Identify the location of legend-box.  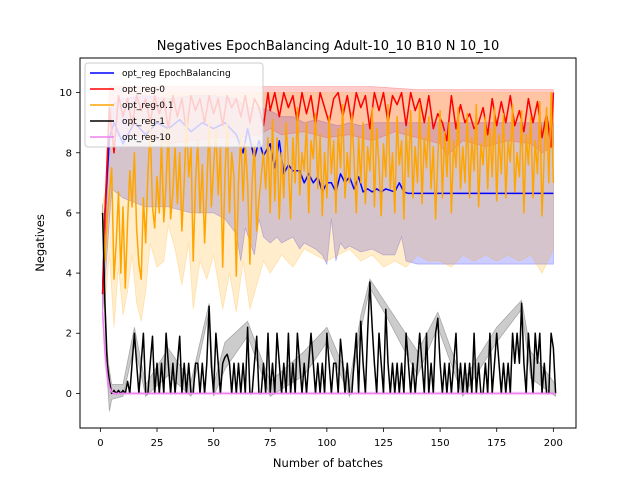
(174, 105).